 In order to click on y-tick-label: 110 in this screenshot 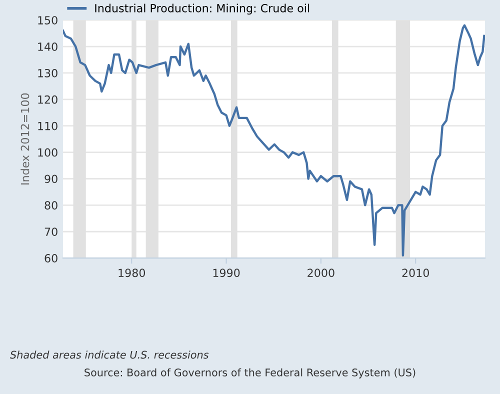, I will do `click(48, 126)`.